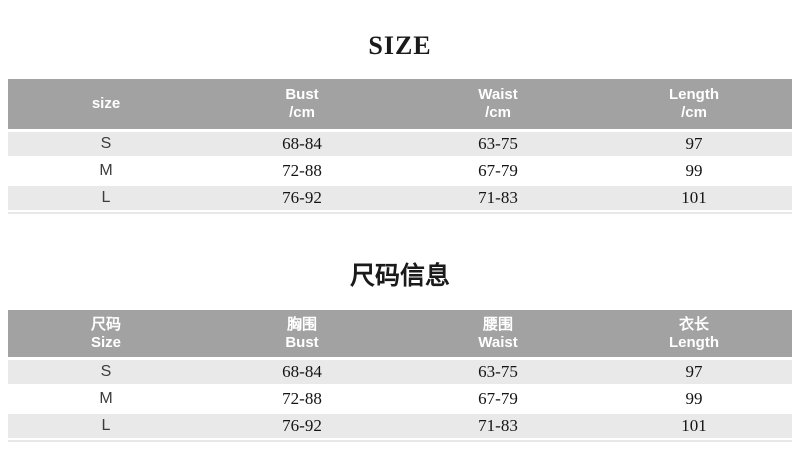 Image resolution: width=800 pixels, height=454 pixels. I want to click on column-header-label-cn: 腰围, so click(497, 324).